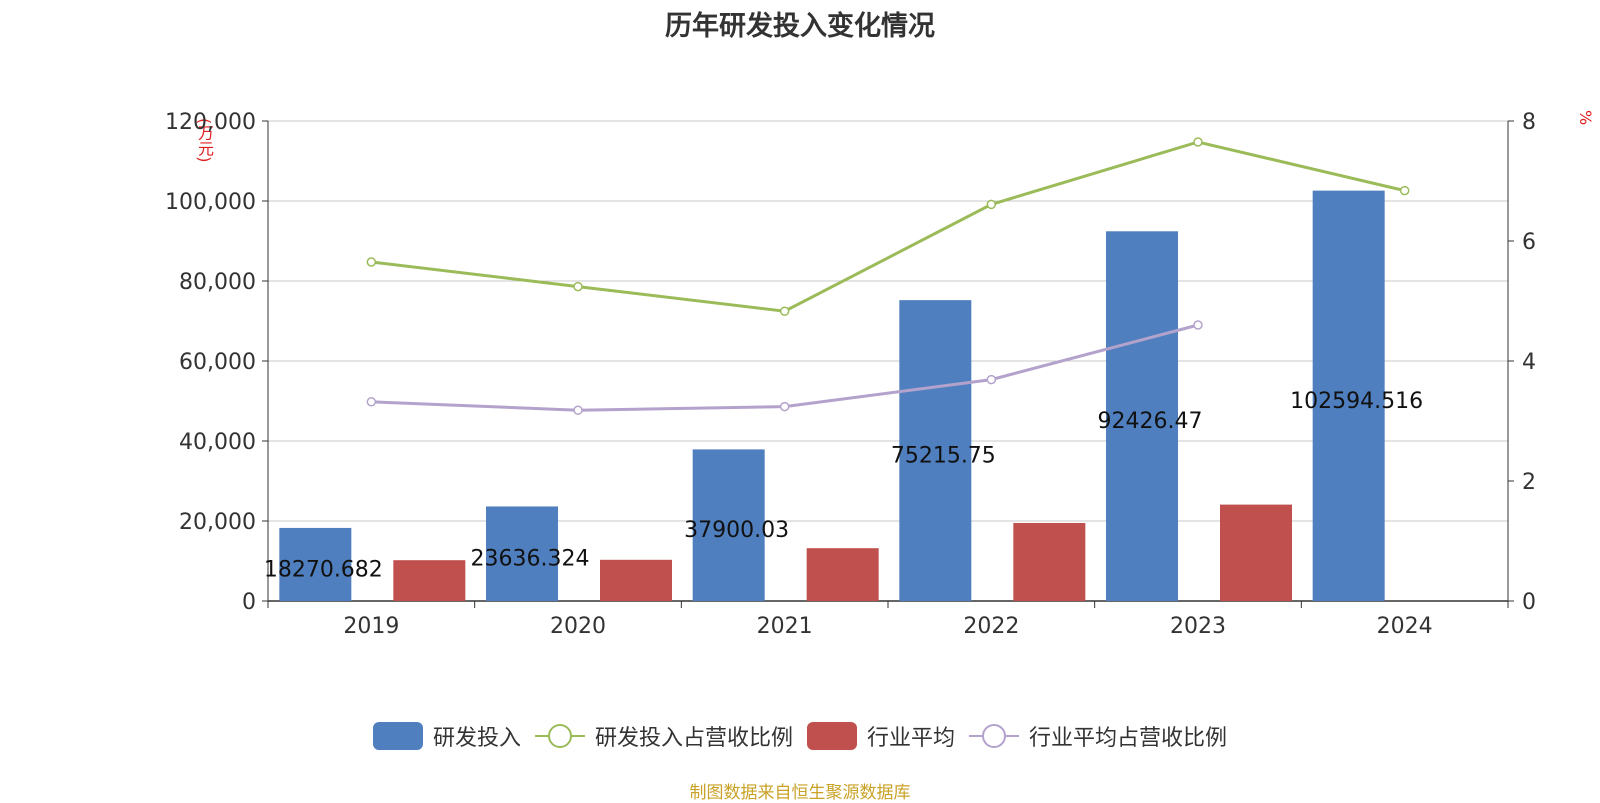  I want to click on left-axis-tick-label: 60,000, so click(217, 362).